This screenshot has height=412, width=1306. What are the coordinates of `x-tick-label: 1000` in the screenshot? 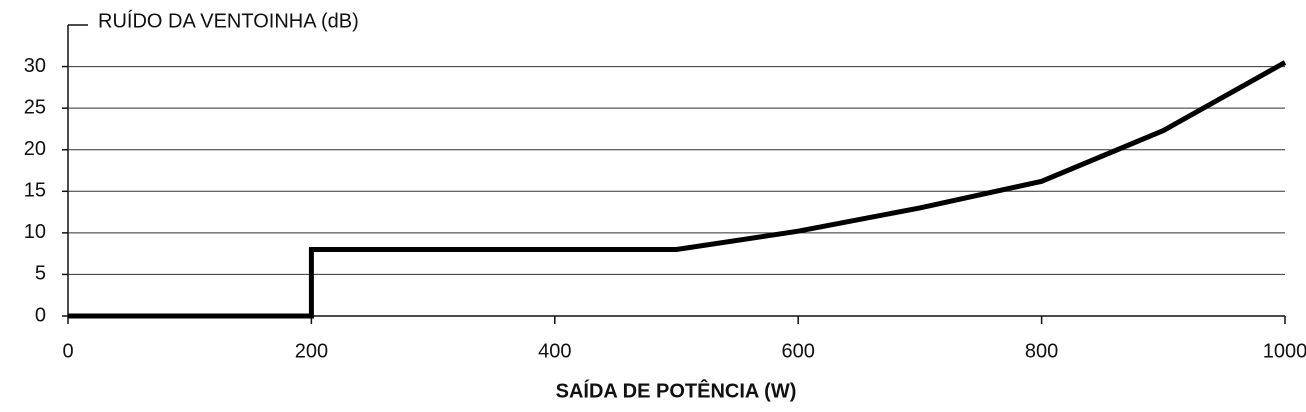 It's located at (1284, 351).